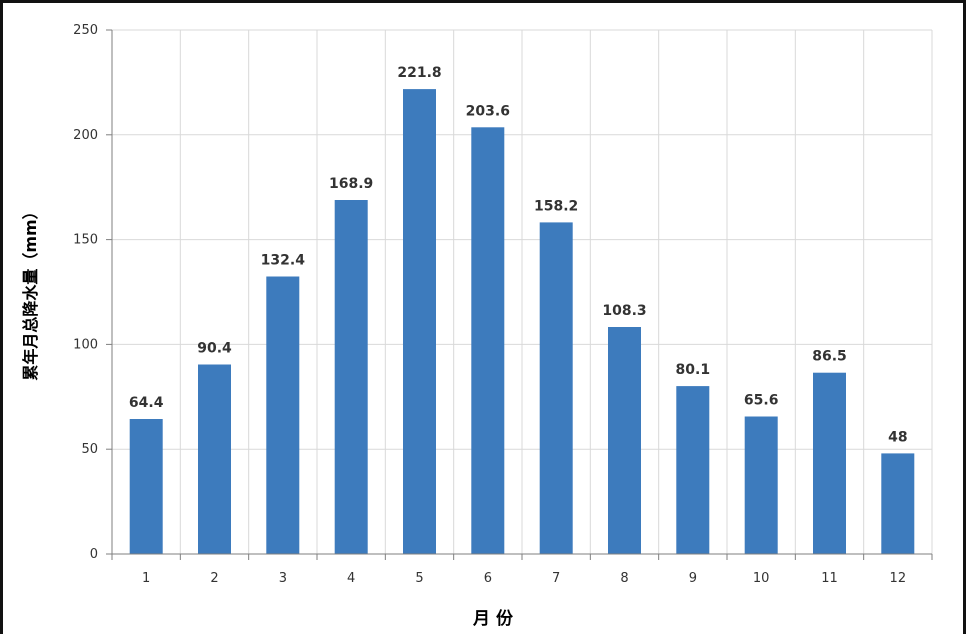  Describe the element at coordinates (85, 30) in the screenshot. I see `y-tick-label: 250` at that location.